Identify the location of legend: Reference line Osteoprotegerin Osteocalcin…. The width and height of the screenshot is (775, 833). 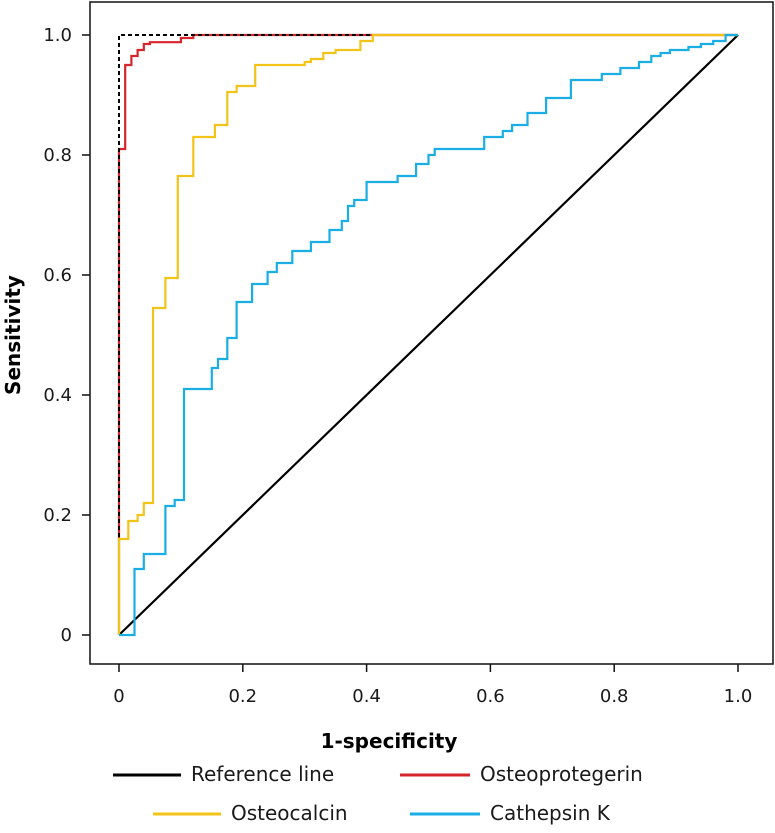
(378, 793).